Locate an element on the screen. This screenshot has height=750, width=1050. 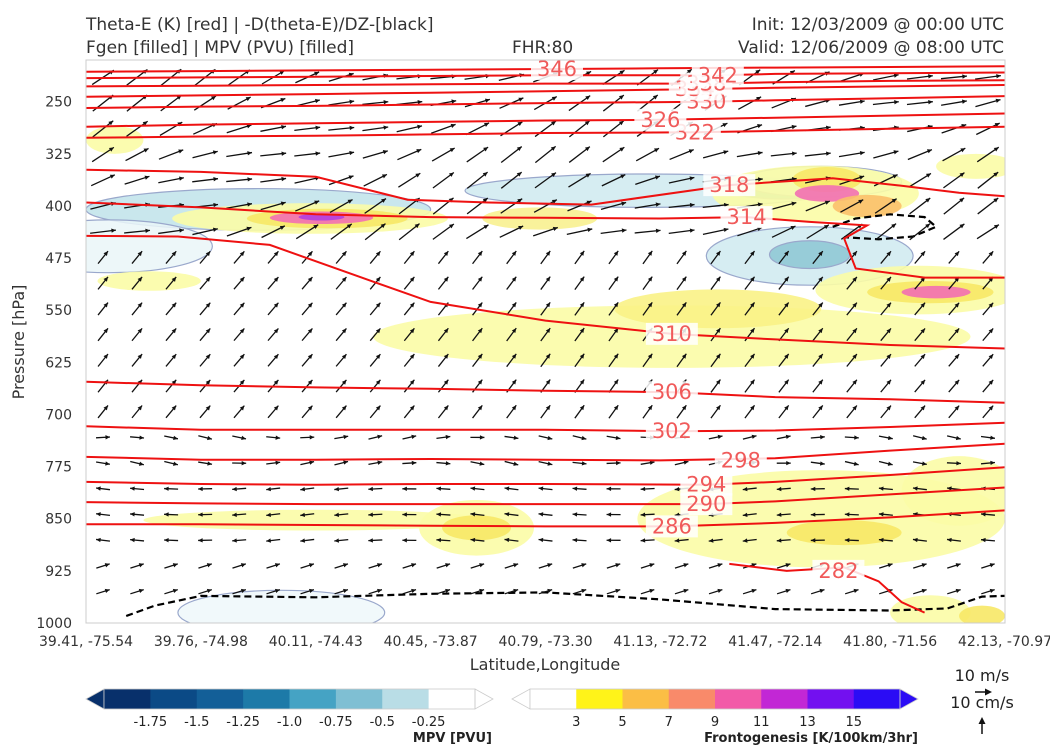
valid-time: Valid: 12/06/2009 @ 08:00 UTC is located at coordinates (871, 48).